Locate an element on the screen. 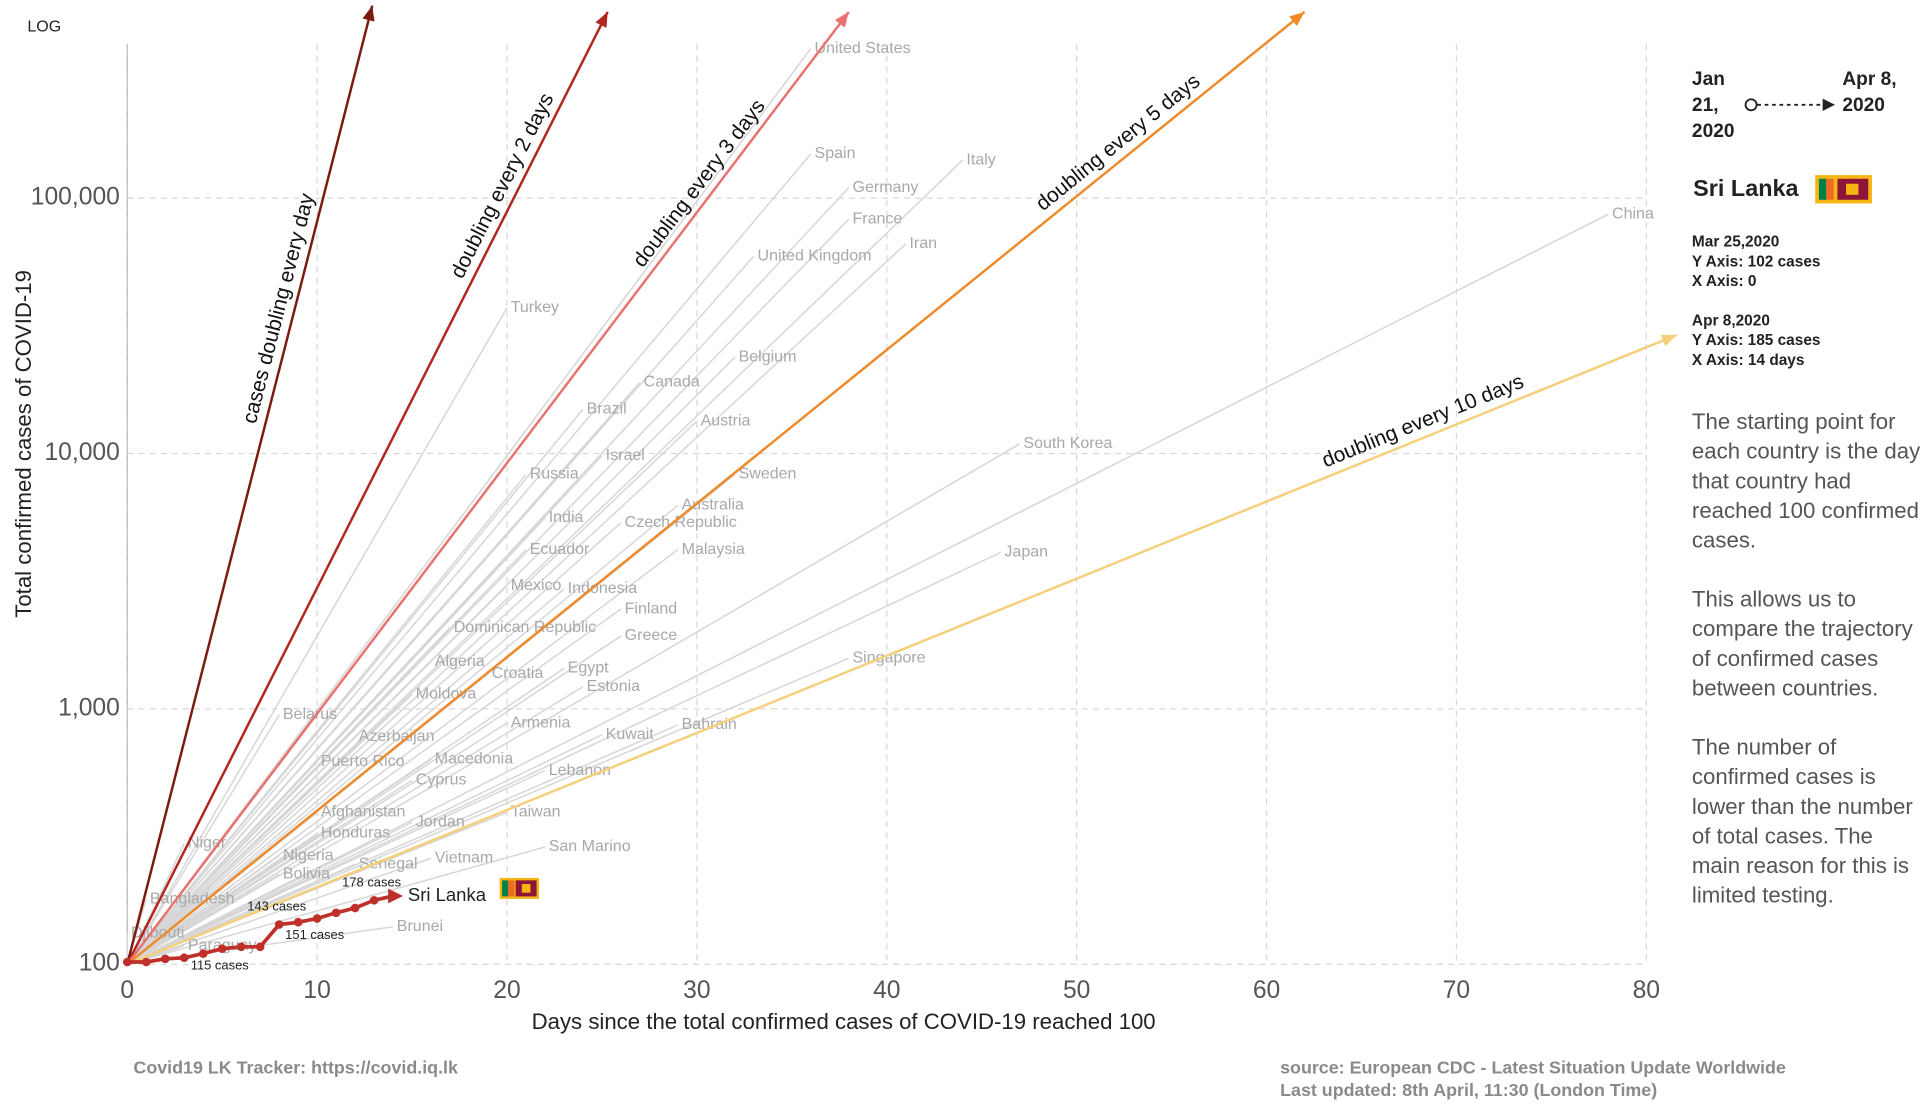  x-tick-label: 20 is located at coordinates (506, 990).